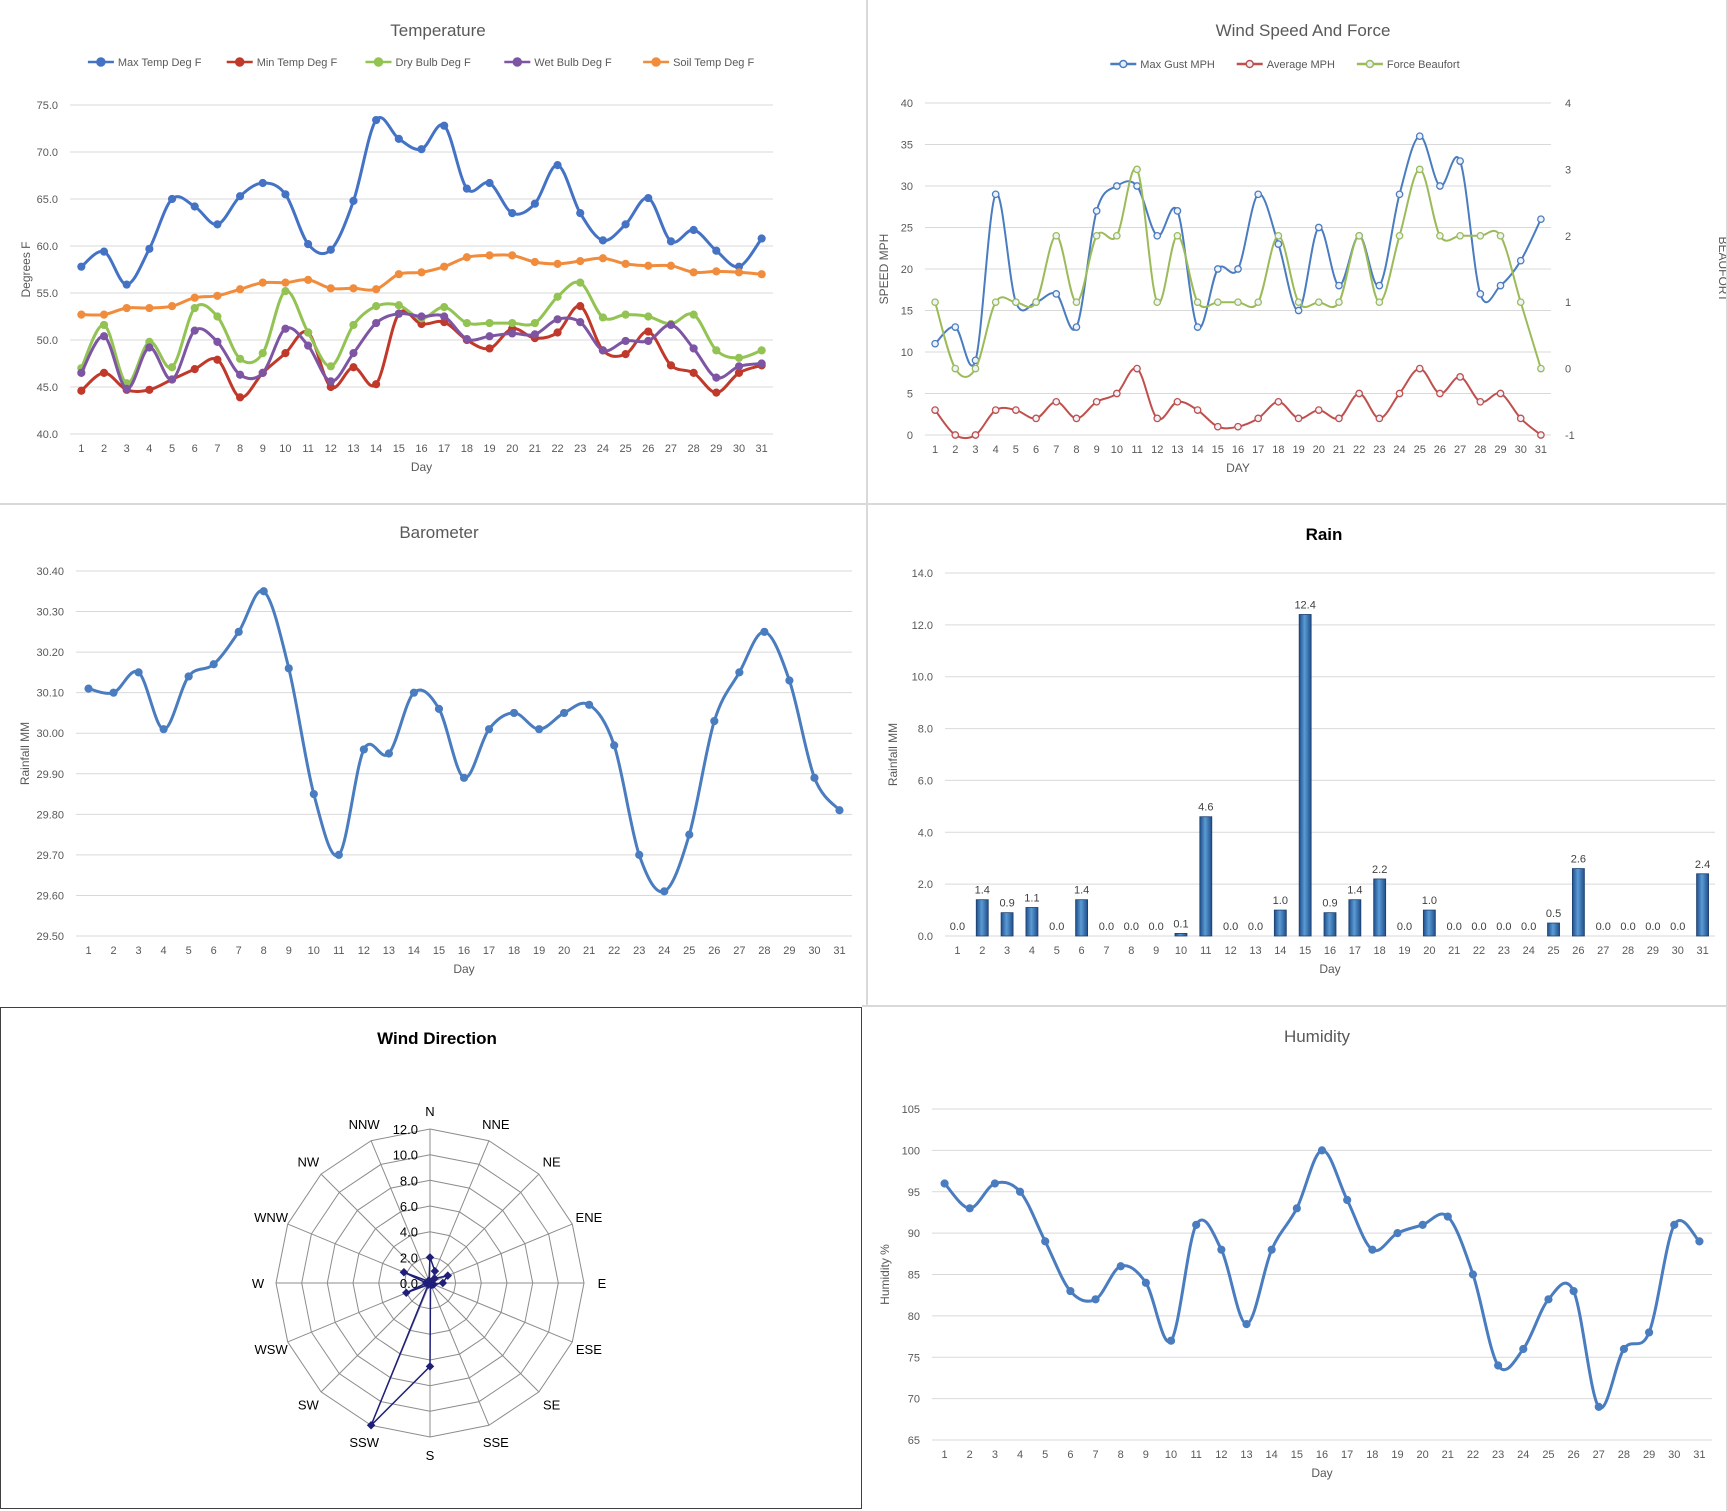 The width and height of the screenshot is (1728, 1511). Describe the element at coordinates (1521, 450) in the screenshot. I see `x-tick-label: 30` at that location.